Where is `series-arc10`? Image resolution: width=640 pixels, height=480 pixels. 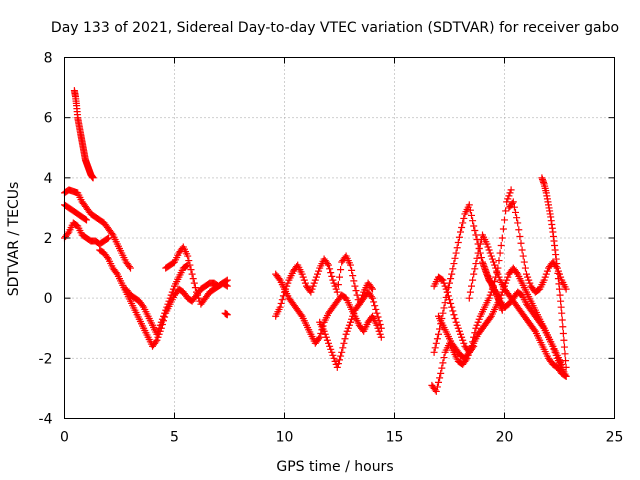 series-arc10 is located at coordinates (350, 329).